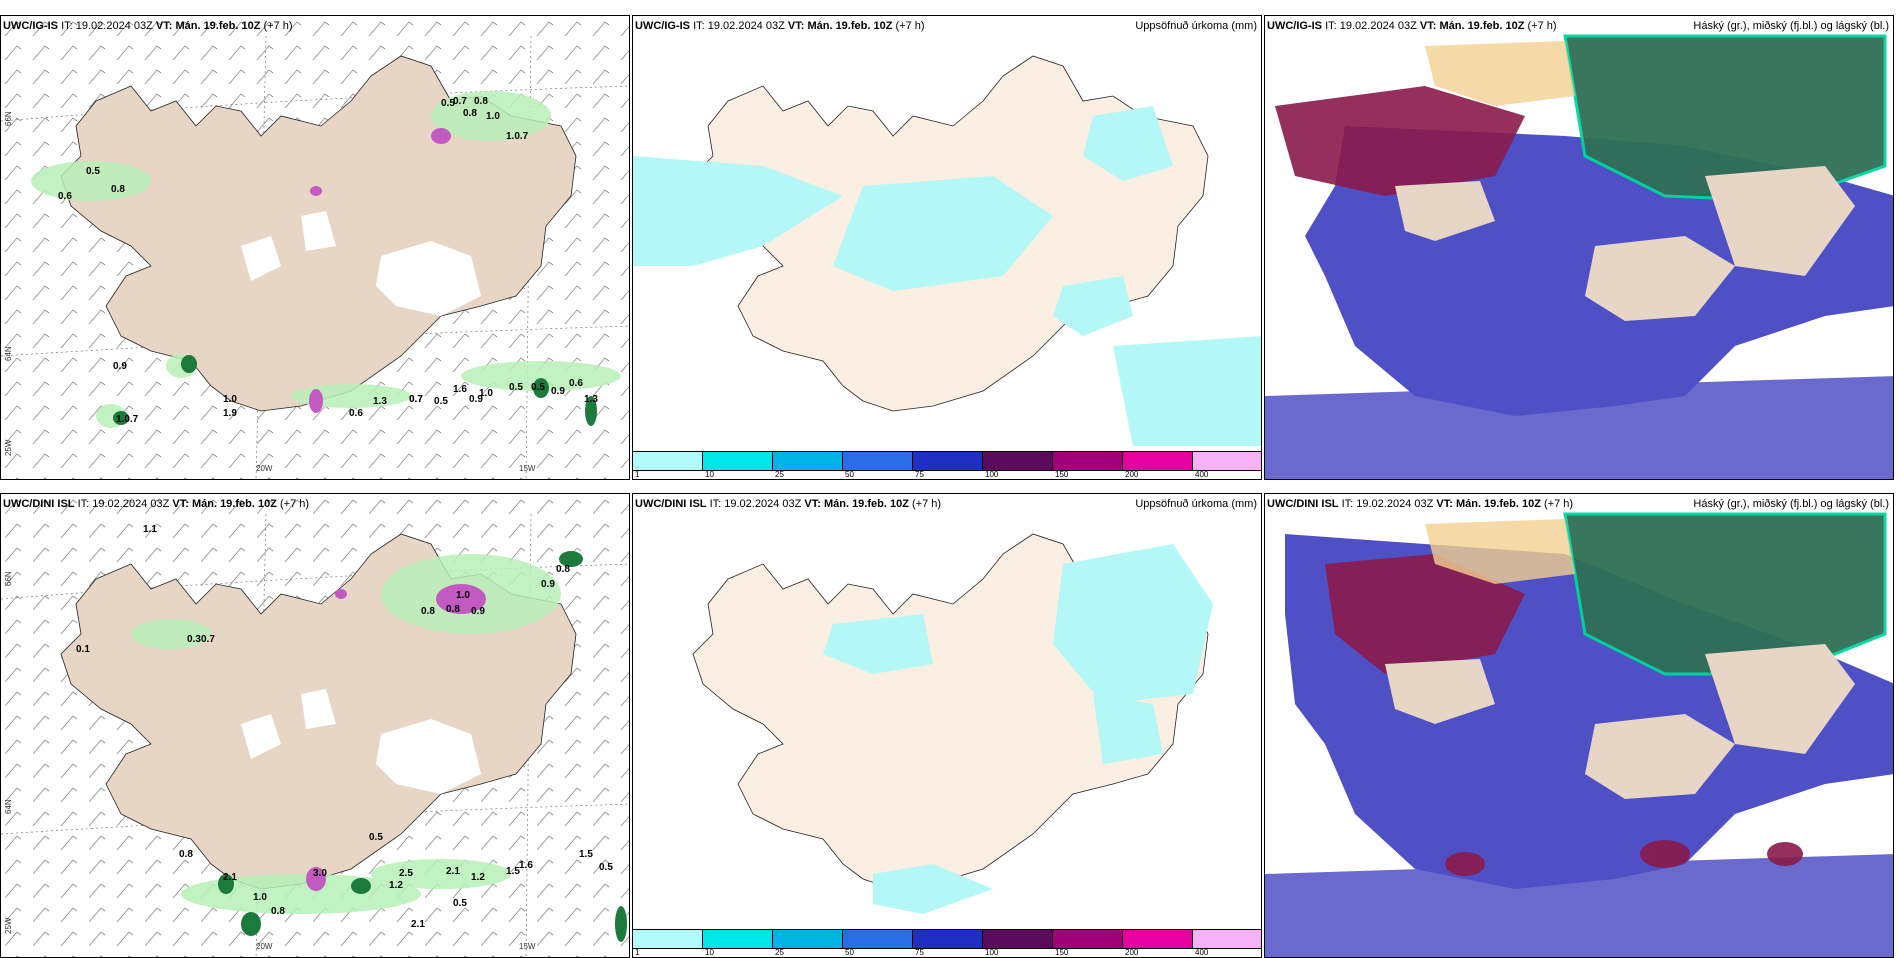 The image size is (1900, 958). What do you see at coordinates (526, 865) in the screenshot?
I see `precip-value: 1.6` at bounding box center [526, 865].